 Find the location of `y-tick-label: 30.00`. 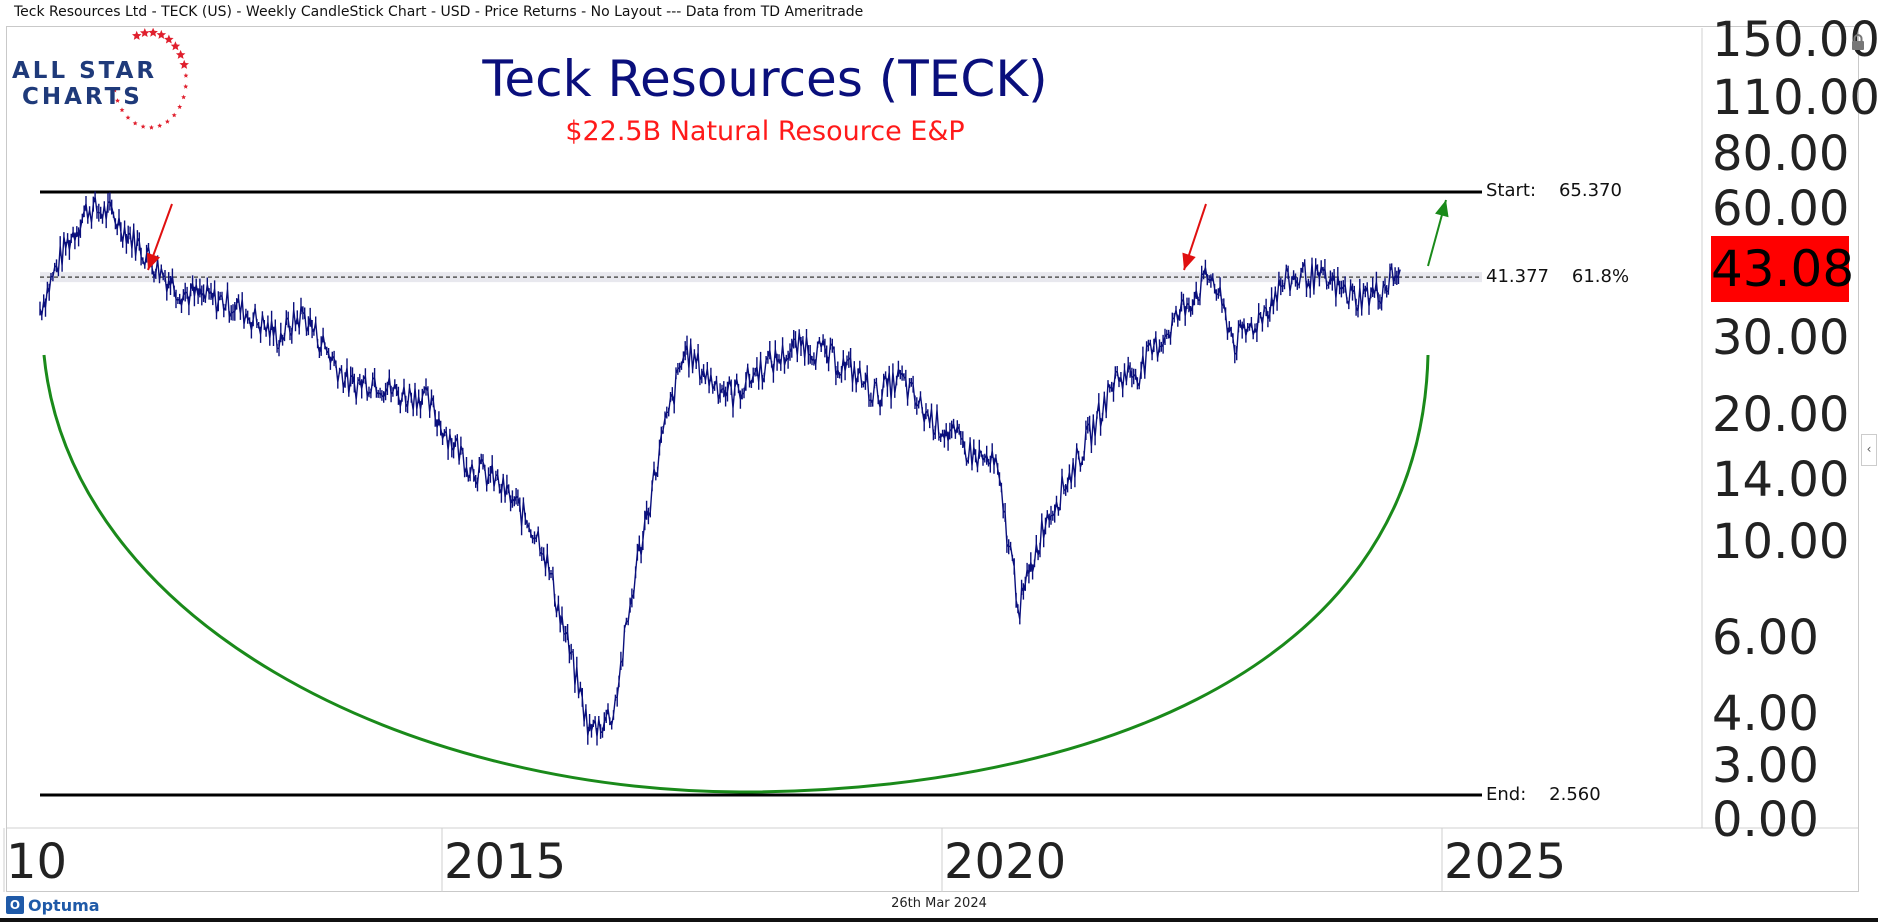

y-tick-label: 30.00 is located at coordinates (1780, 338).